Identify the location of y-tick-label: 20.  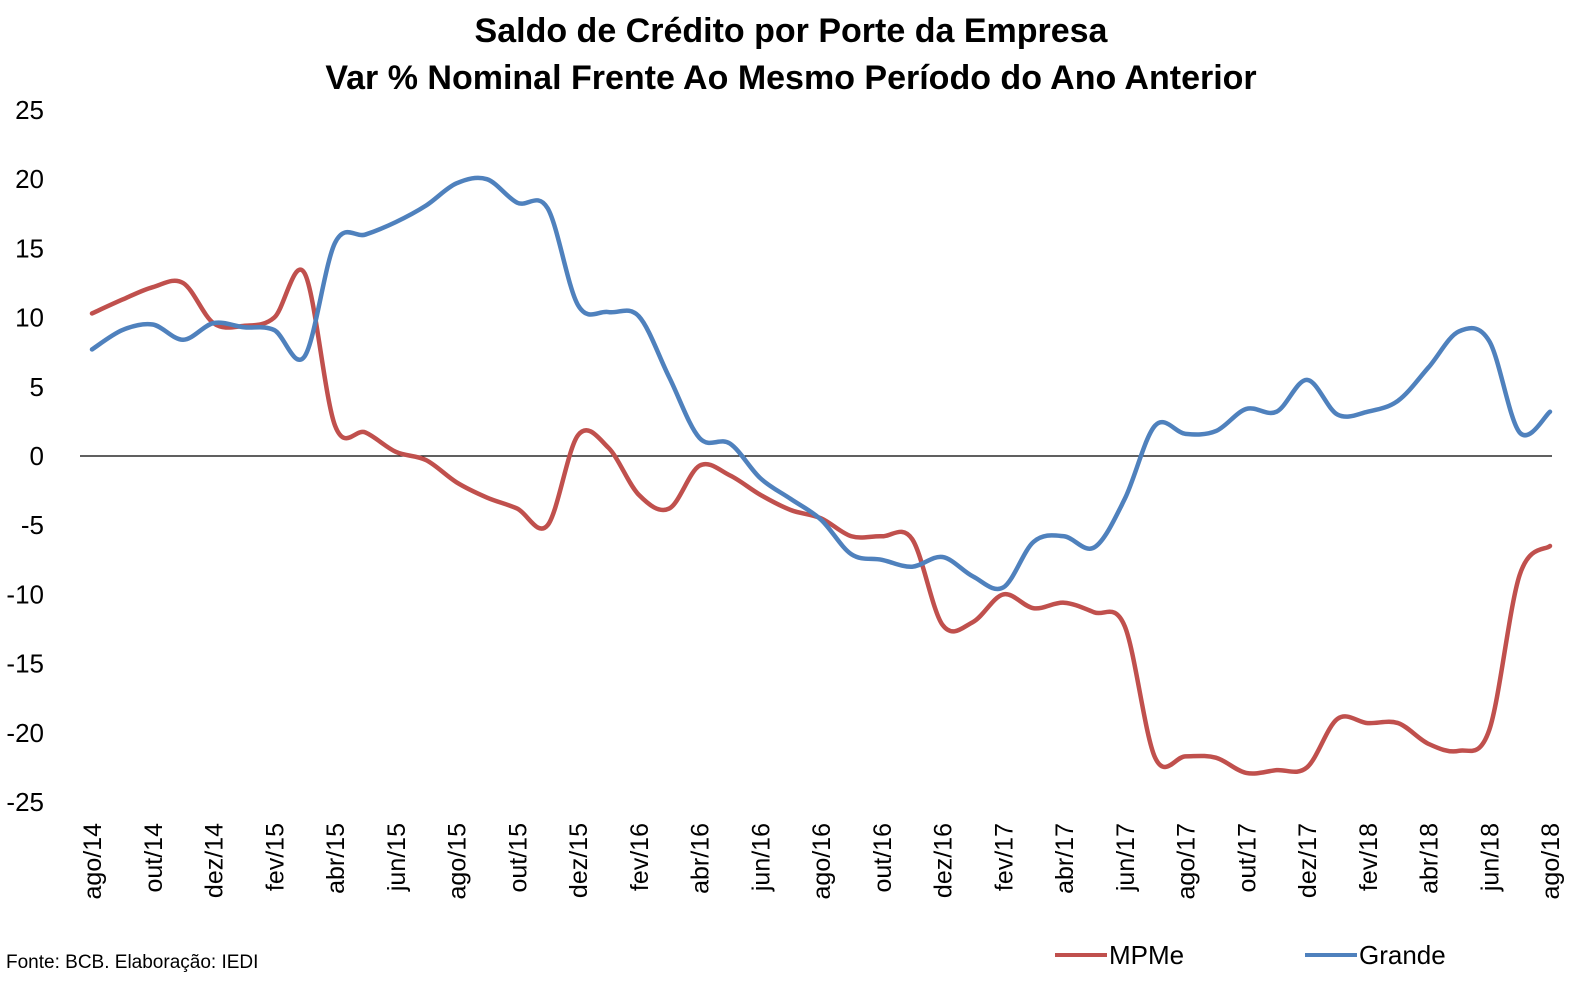
(29, 179).